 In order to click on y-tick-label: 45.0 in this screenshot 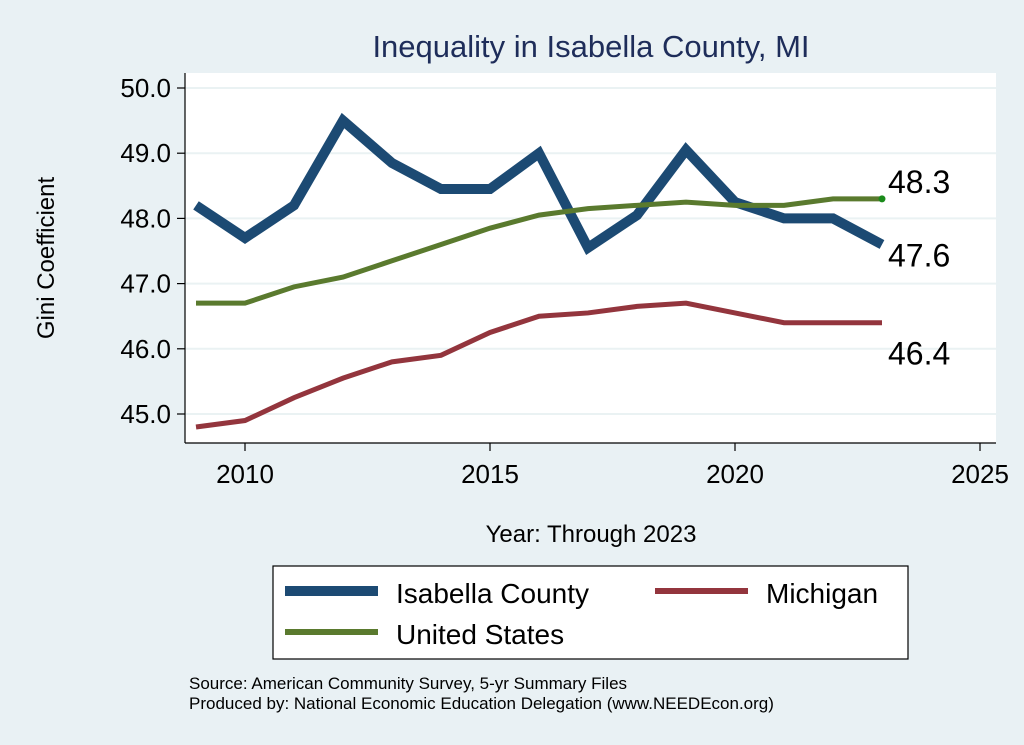, I will do `click(145, 414)`.